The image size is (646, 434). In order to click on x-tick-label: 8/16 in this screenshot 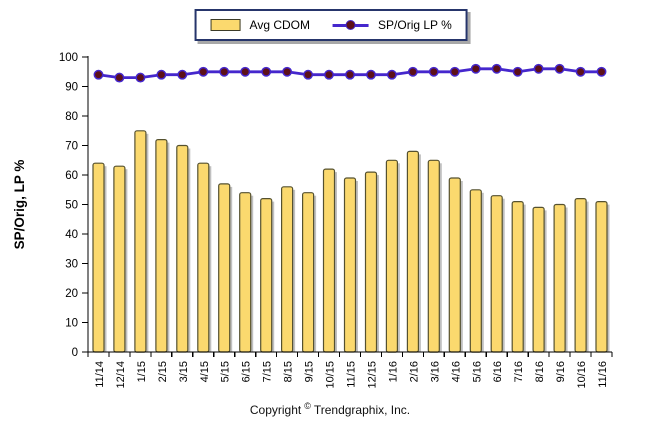, I will do `click(540, 371)`.